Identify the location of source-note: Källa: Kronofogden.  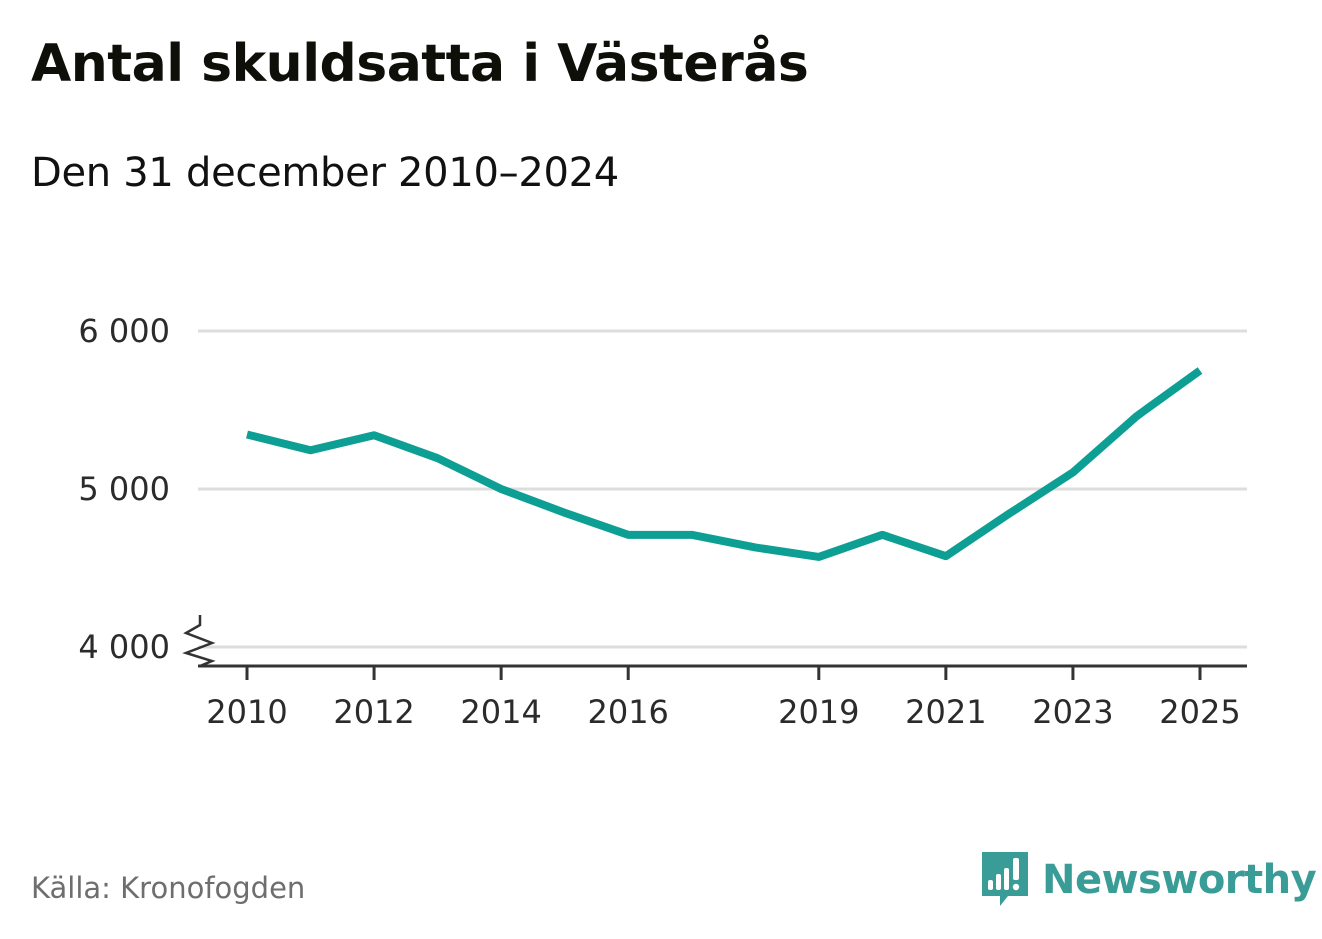
(168, 888).